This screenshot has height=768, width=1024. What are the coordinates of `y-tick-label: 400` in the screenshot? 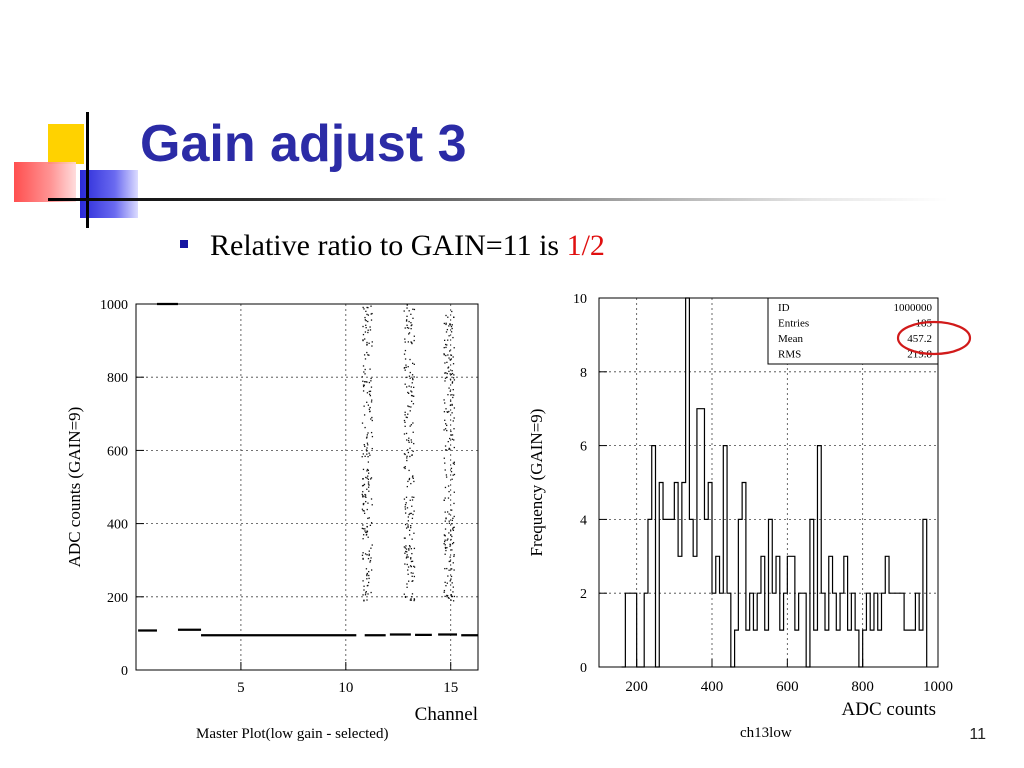 It's located at (117, 525).